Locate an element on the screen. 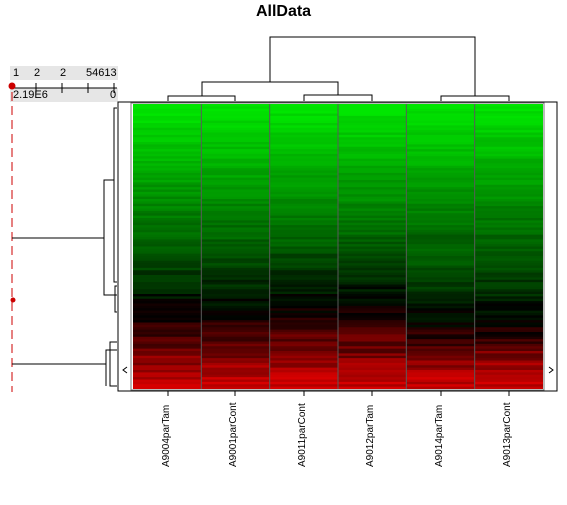 The image size is (567, 505). row-range-marker-right is located at coordinates (551, 370).